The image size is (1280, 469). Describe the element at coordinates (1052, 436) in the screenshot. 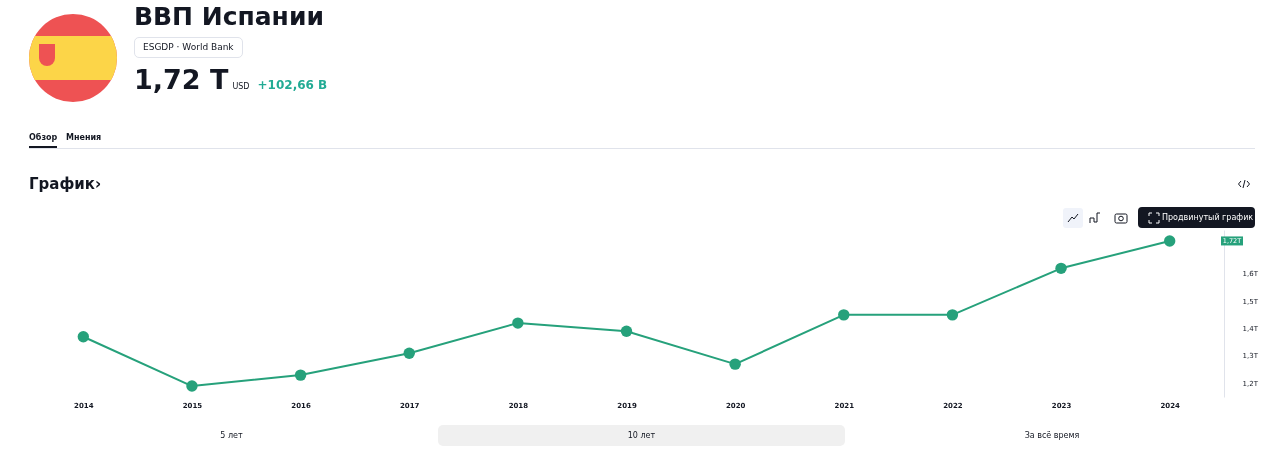

I see `text: За всё время` at that location.